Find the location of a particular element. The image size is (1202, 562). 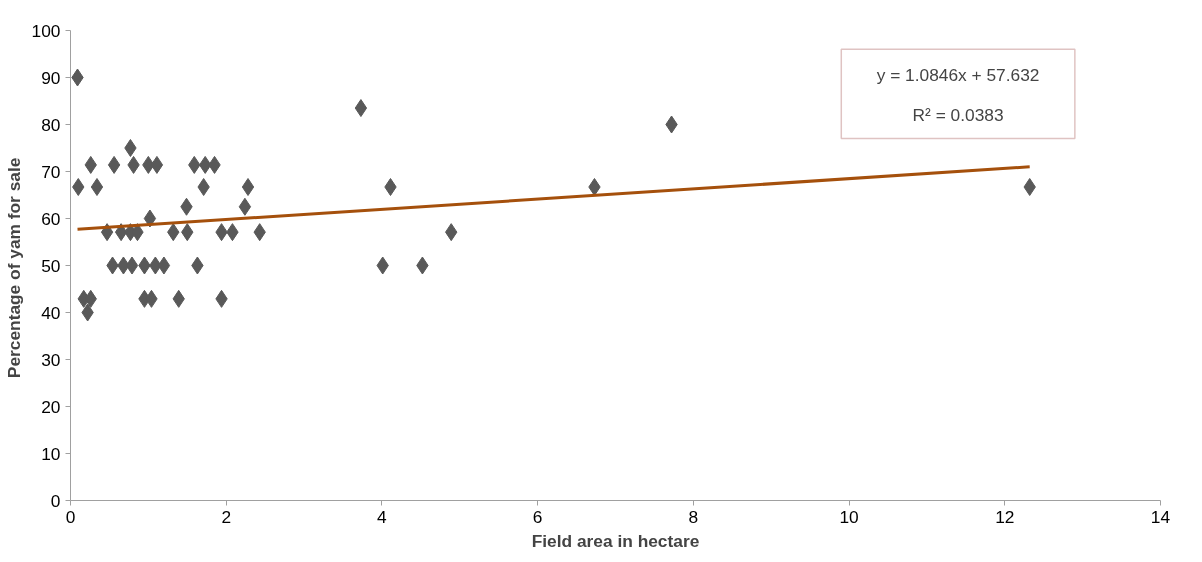

y-tick-label: 40 is located at coordinates (51, 312).